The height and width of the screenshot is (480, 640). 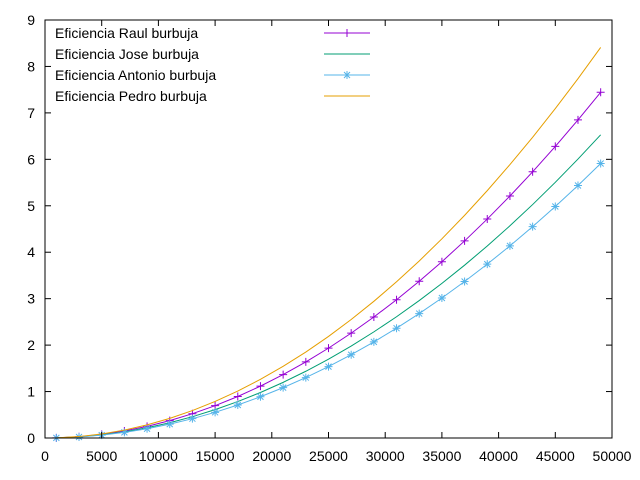 What do you see at coordinates (158, 456) in the screenshot?
I see `x-tick-label: 10000` at bounding box center [158, 456].